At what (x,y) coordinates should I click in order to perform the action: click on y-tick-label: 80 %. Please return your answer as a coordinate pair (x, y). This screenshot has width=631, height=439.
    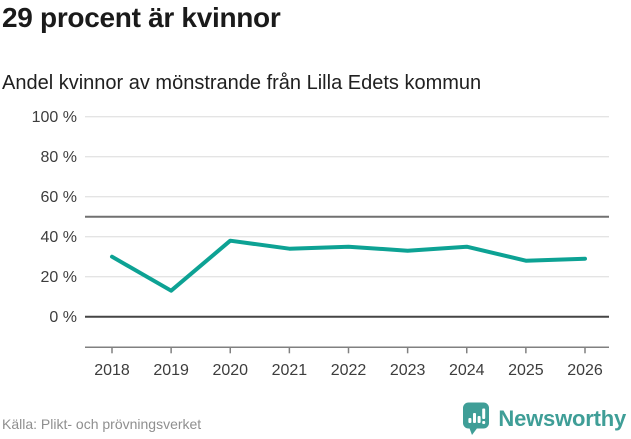
    Looking at the image, I should click on (59, 157).